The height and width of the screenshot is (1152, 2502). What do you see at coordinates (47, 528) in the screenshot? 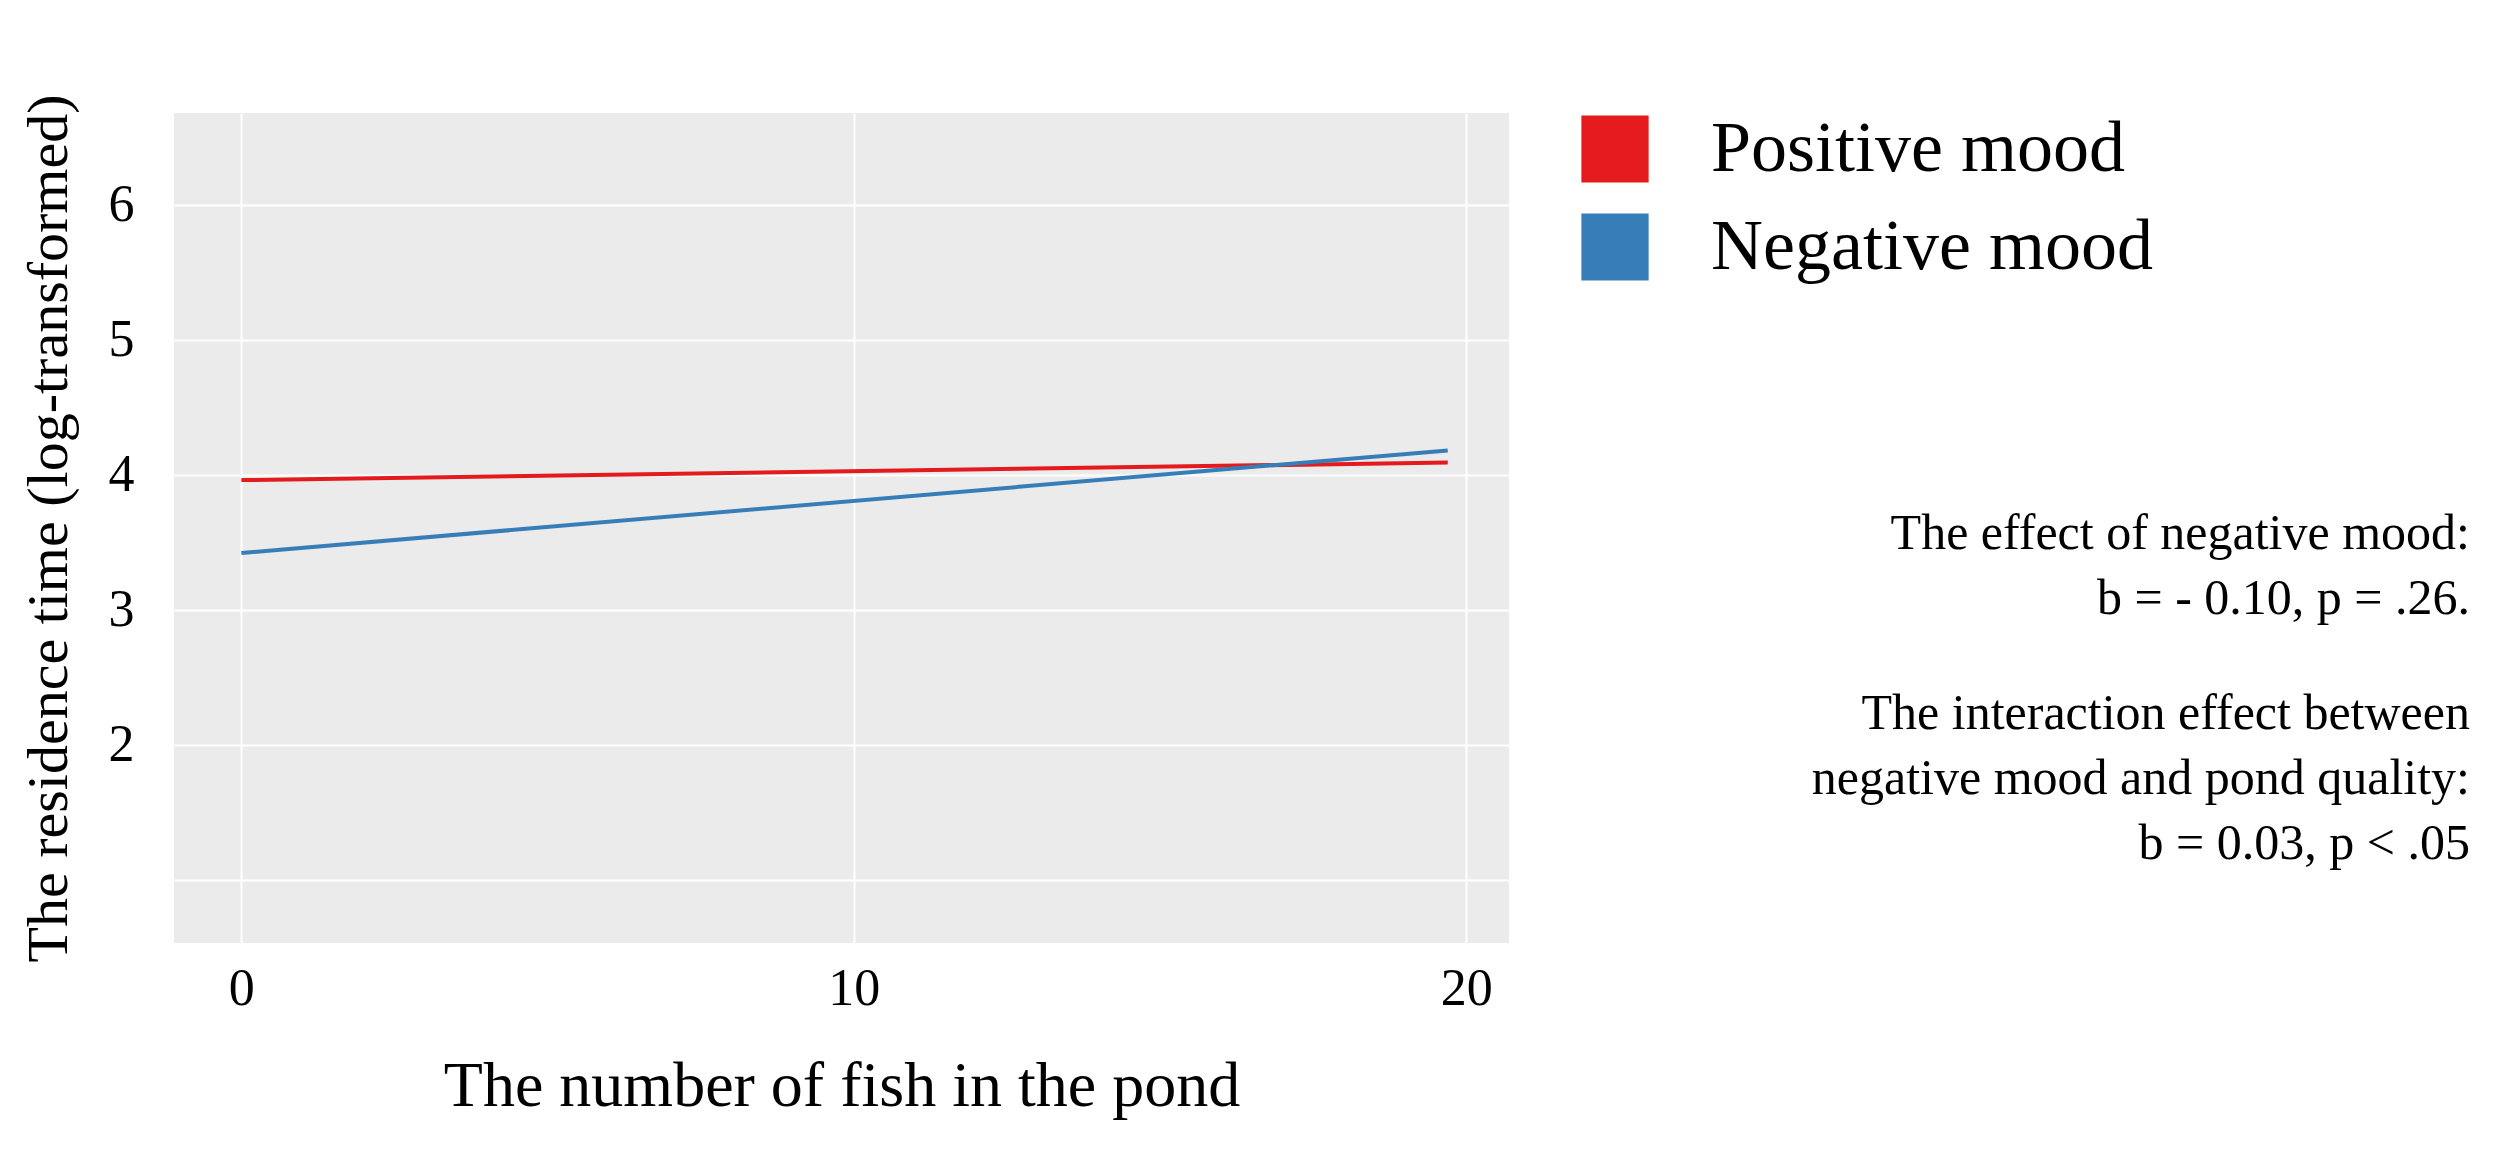
I see `y-axis-title: The residence time (log-transformed)` at bounding box center [47, 528].